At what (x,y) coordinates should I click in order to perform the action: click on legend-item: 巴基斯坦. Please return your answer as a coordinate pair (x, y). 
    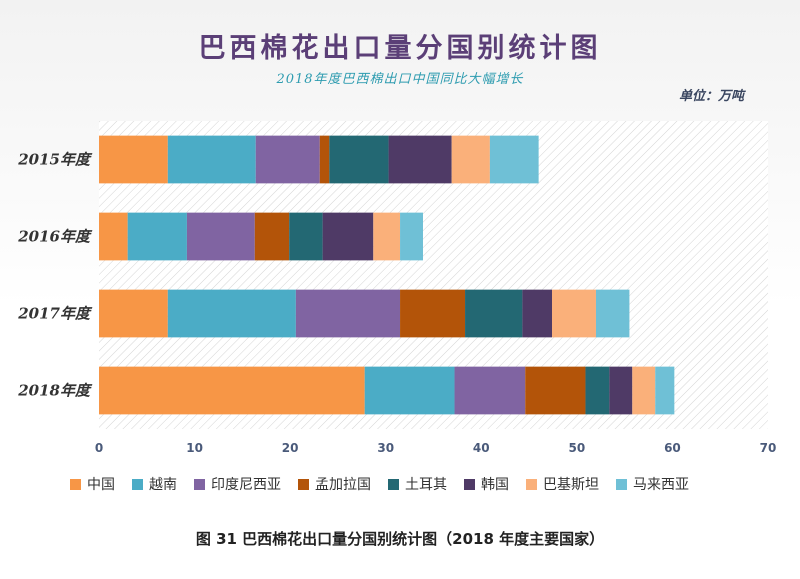
    Looking at the image, I should click on (562, 484).